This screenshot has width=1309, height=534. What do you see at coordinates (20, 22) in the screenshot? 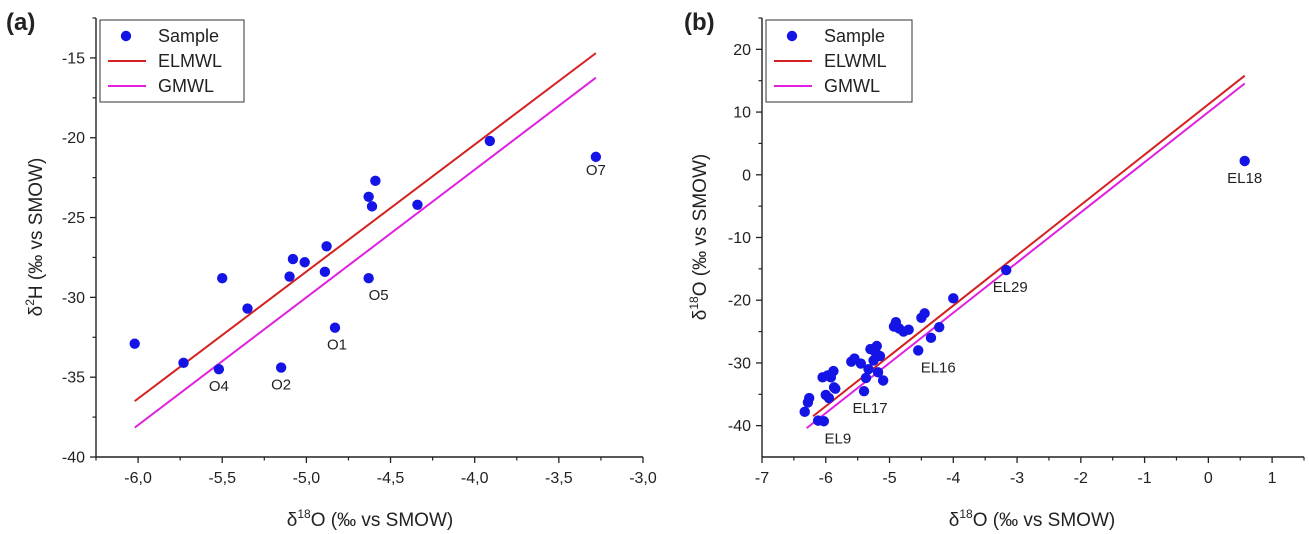
I see `panel-label: (a)` at bounding box center [20, 22].